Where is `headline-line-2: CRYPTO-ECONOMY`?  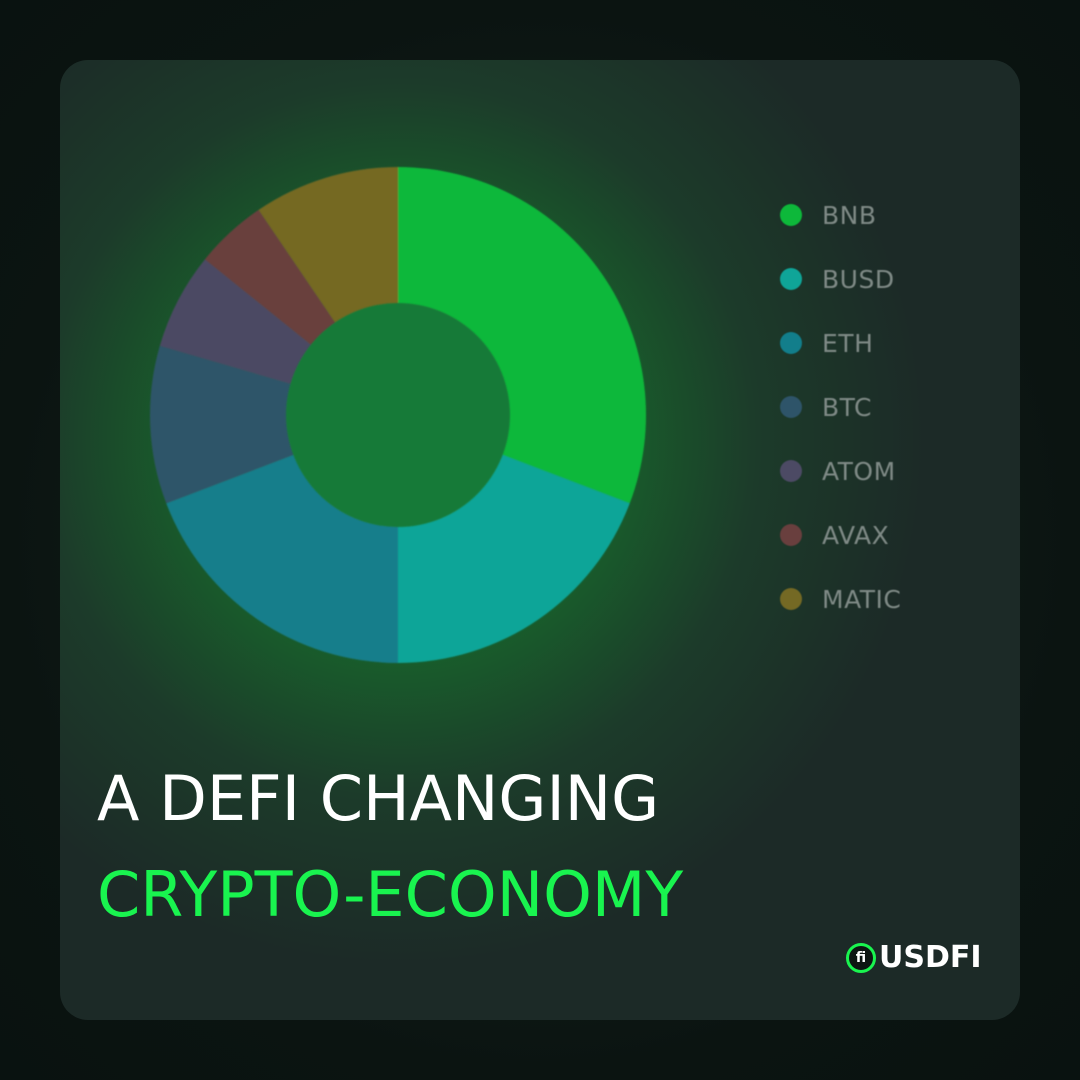 headline-line-2: CRYPTO-ECONOMY is located at coordinates (390, 894).